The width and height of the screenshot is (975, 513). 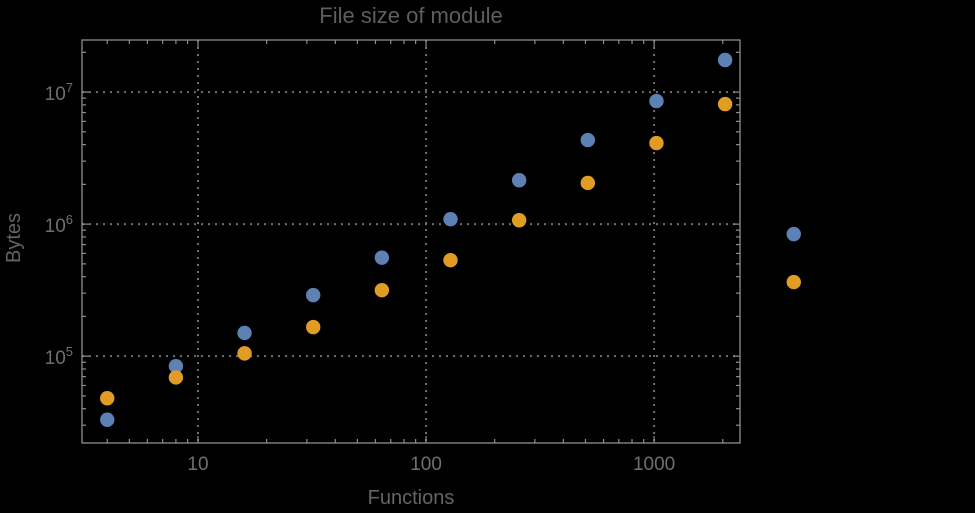 I want to click on x-tick-label: 100, so click(x=426, y=464).